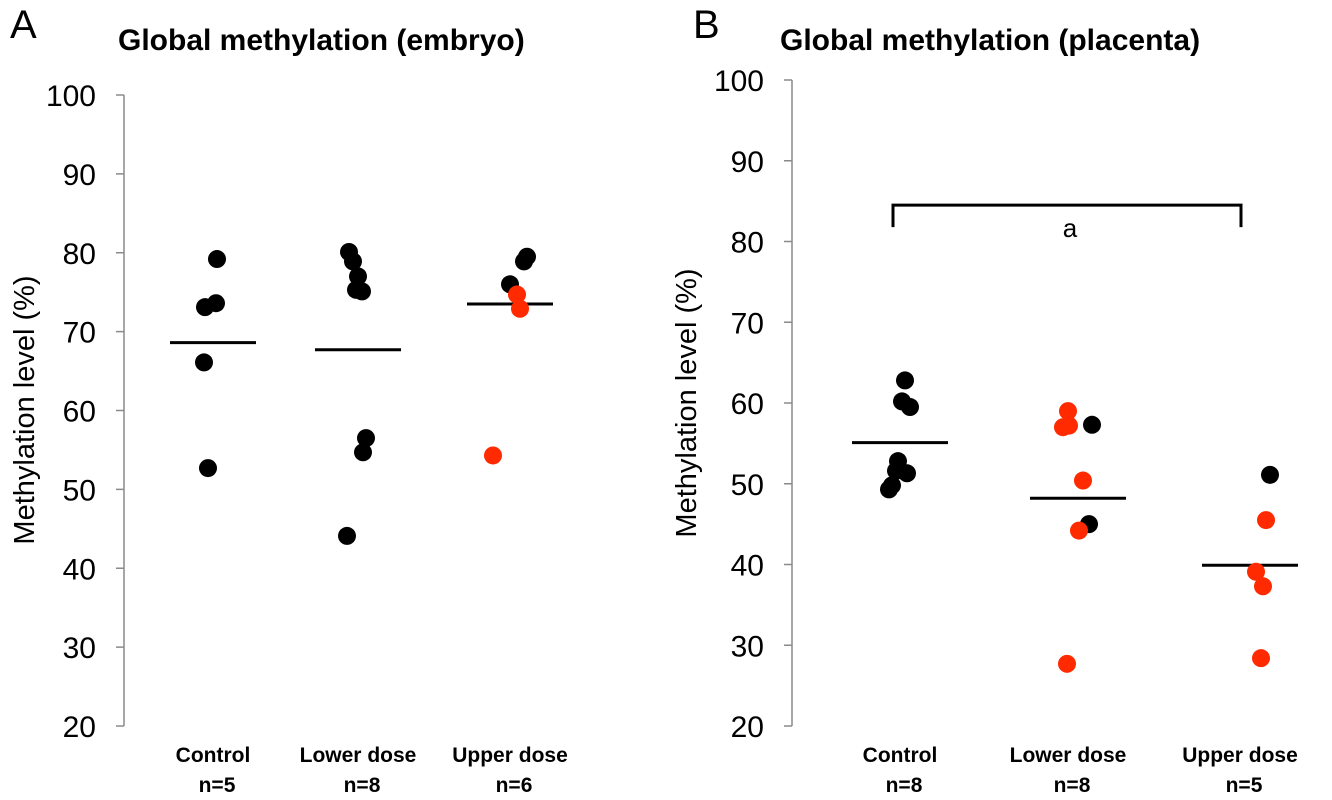  Describe the element at coordinates (514, 785) in the screenshot. I see `category-n-label: n=6` at that location.